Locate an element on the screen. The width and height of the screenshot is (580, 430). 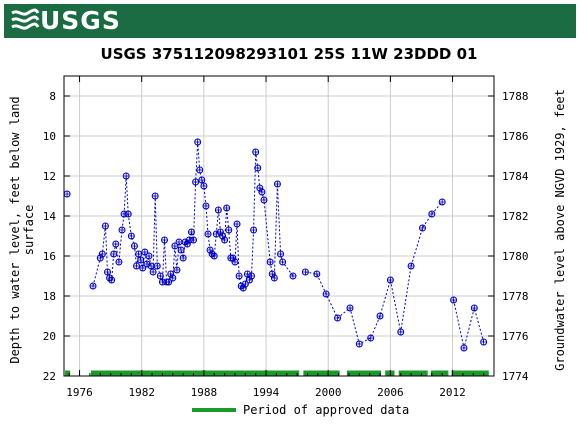
y-axis-label-right: Groundwater level above NGVD 1929, feet is located at coordinates (560, 230).